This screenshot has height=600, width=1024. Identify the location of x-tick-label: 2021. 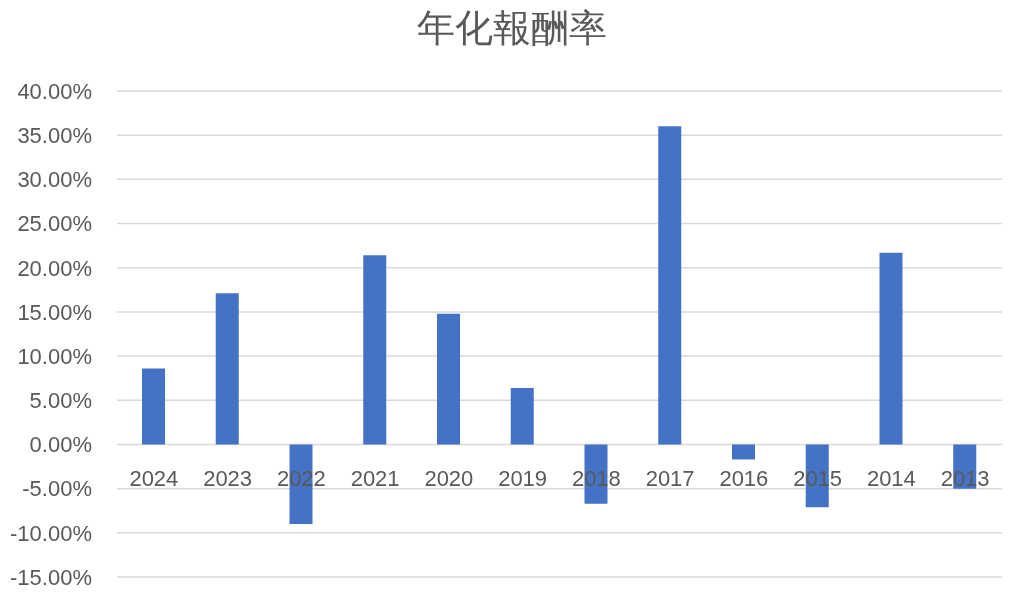
(375, 478).